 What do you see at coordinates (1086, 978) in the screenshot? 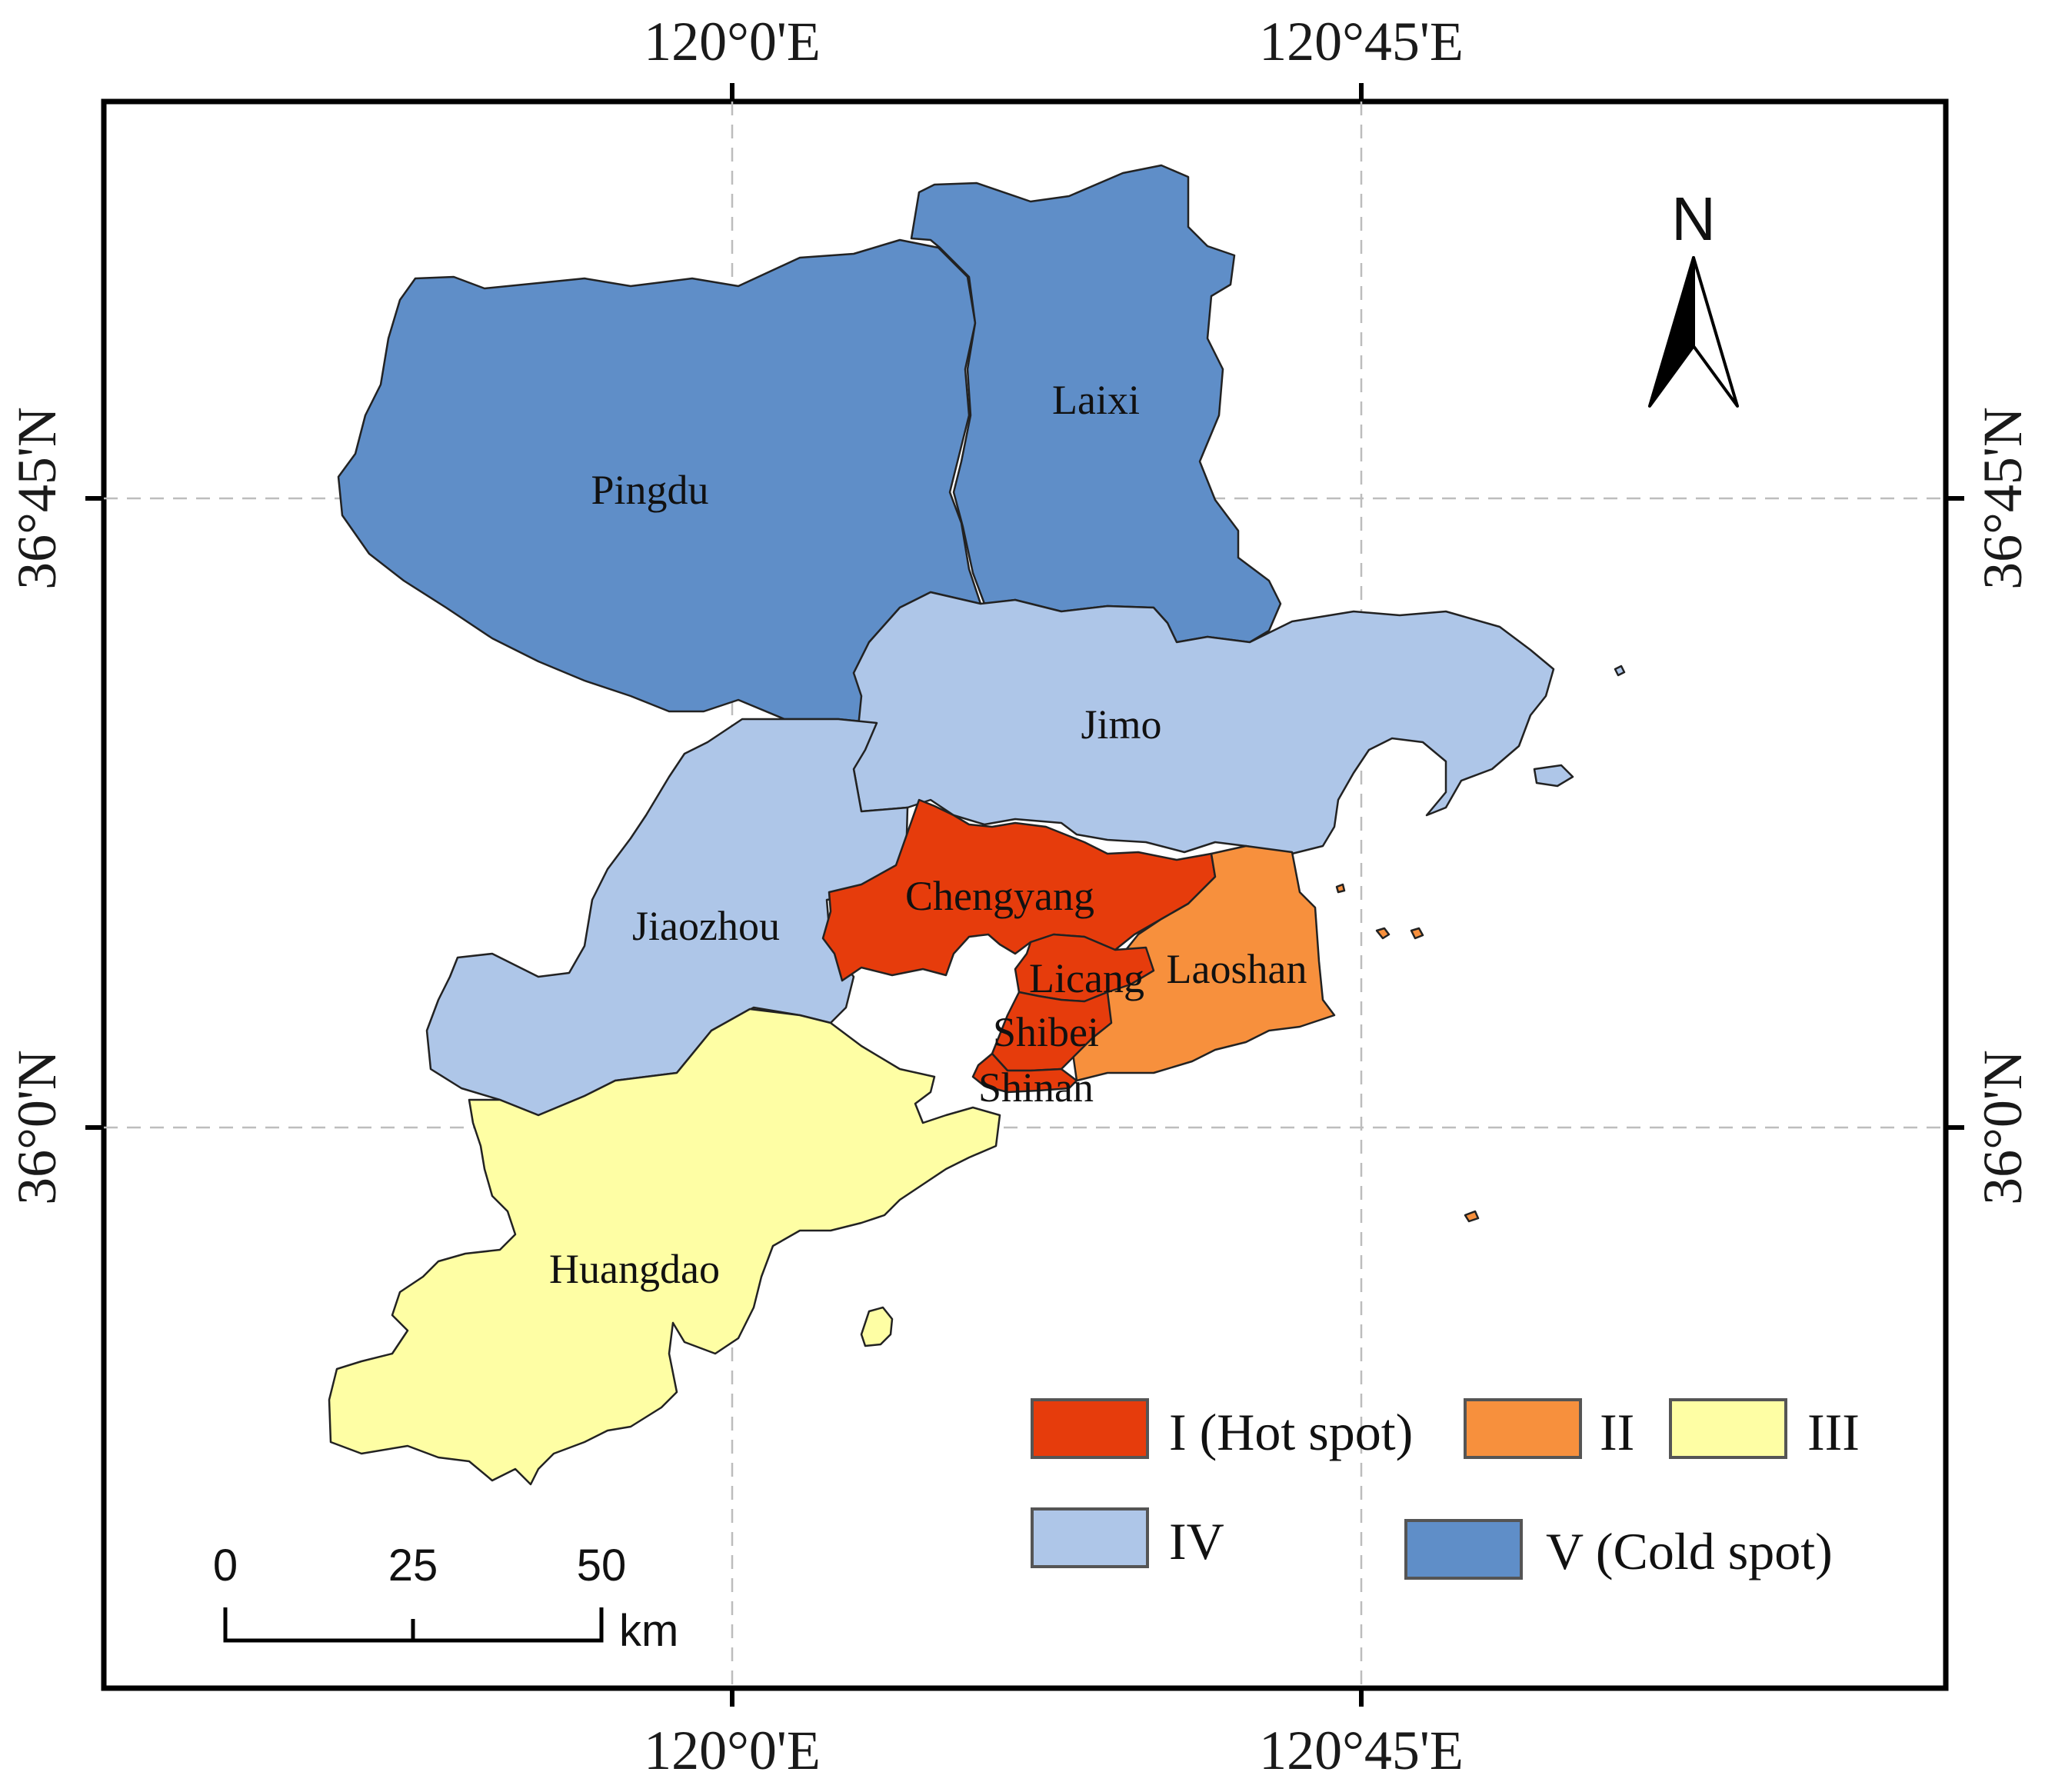
I see `label-licang: Licang` at bounding box center [1086, 978].